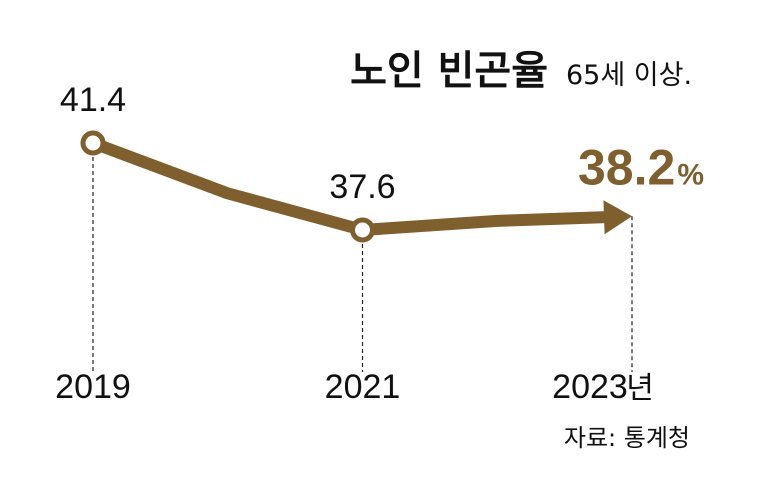 This screenshot has width=760, height=477. What do you see at coordinates (627, 438) in the screenshot?
I see `source-note: 자료: 통계청` at bounding box center [627, 438].